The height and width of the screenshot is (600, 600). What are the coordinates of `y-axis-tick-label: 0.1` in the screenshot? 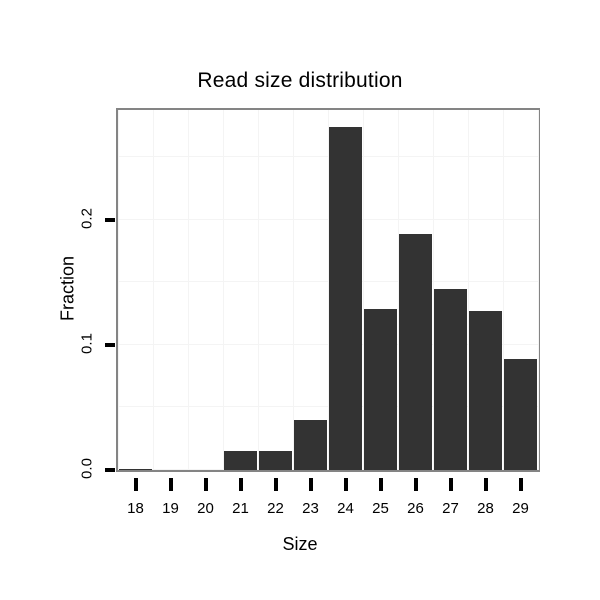 It's located at (87, 343).